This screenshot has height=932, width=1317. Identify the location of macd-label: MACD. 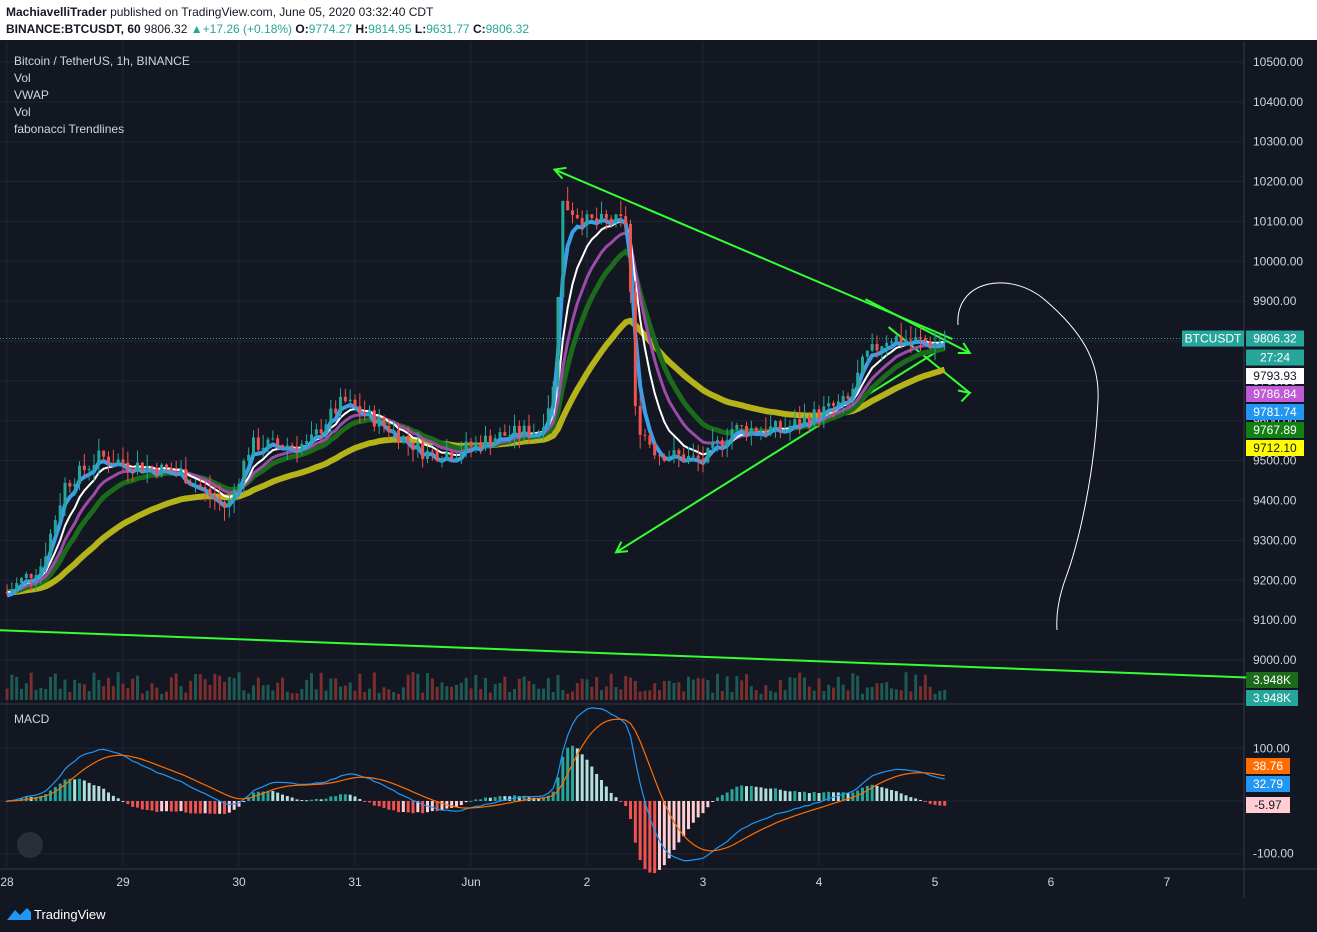
(32, 719).